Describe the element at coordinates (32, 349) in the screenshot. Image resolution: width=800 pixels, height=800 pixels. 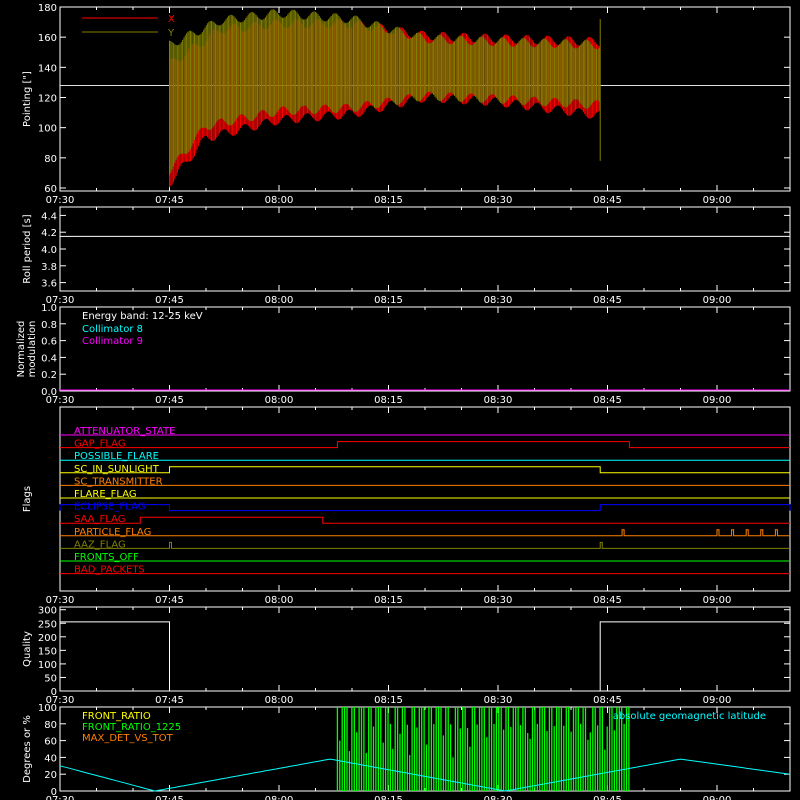
I see `modulation-ylabel: modulation` at that location.